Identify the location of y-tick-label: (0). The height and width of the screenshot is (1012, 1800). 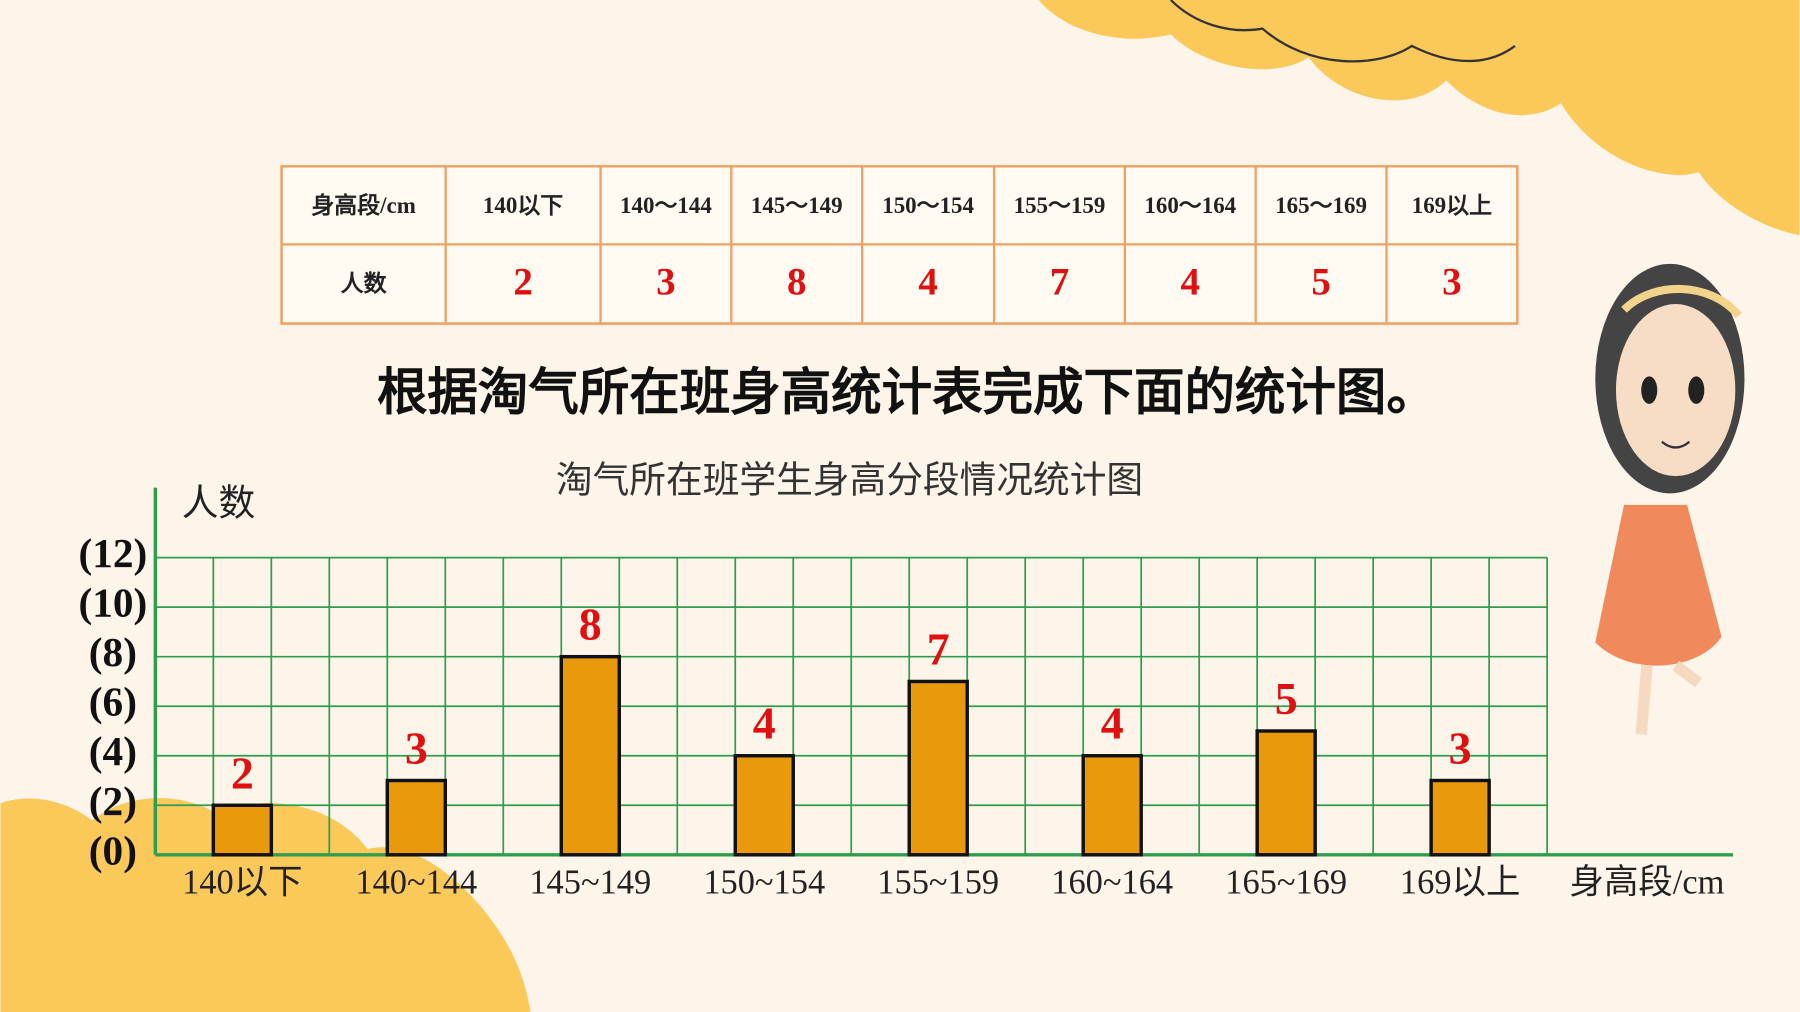
(113, 850).